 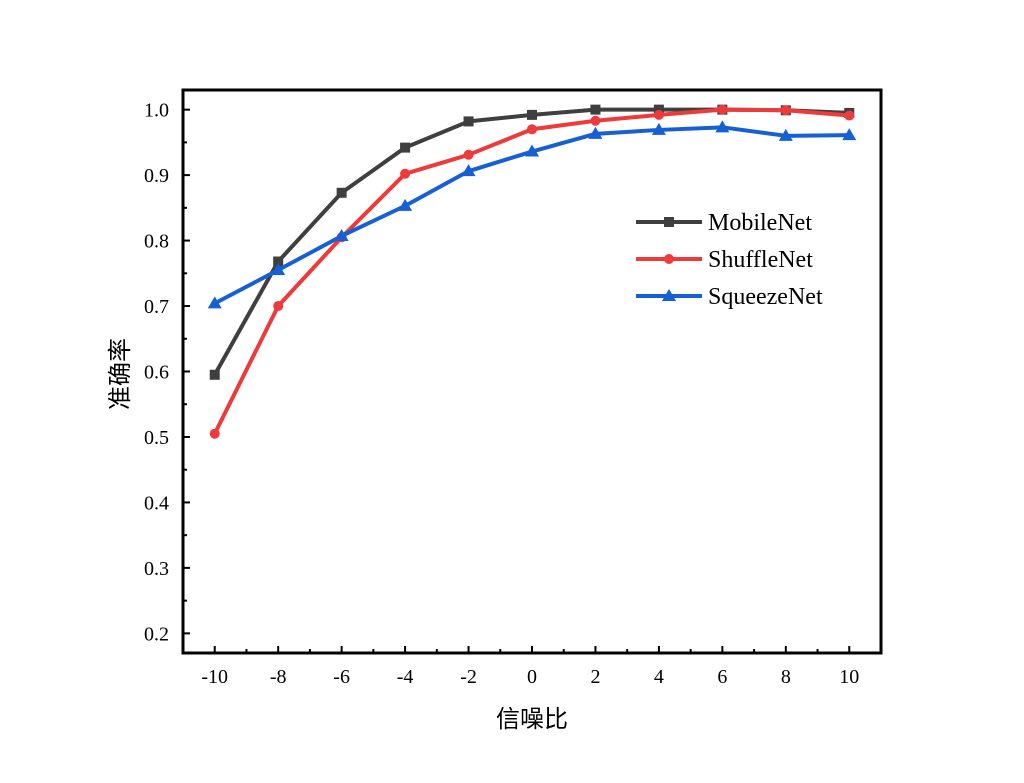 What do you see at coordinates (156, 307) in the screenshot?
I see `y-tick-label: 0.7` at bounding box center [156, 307].